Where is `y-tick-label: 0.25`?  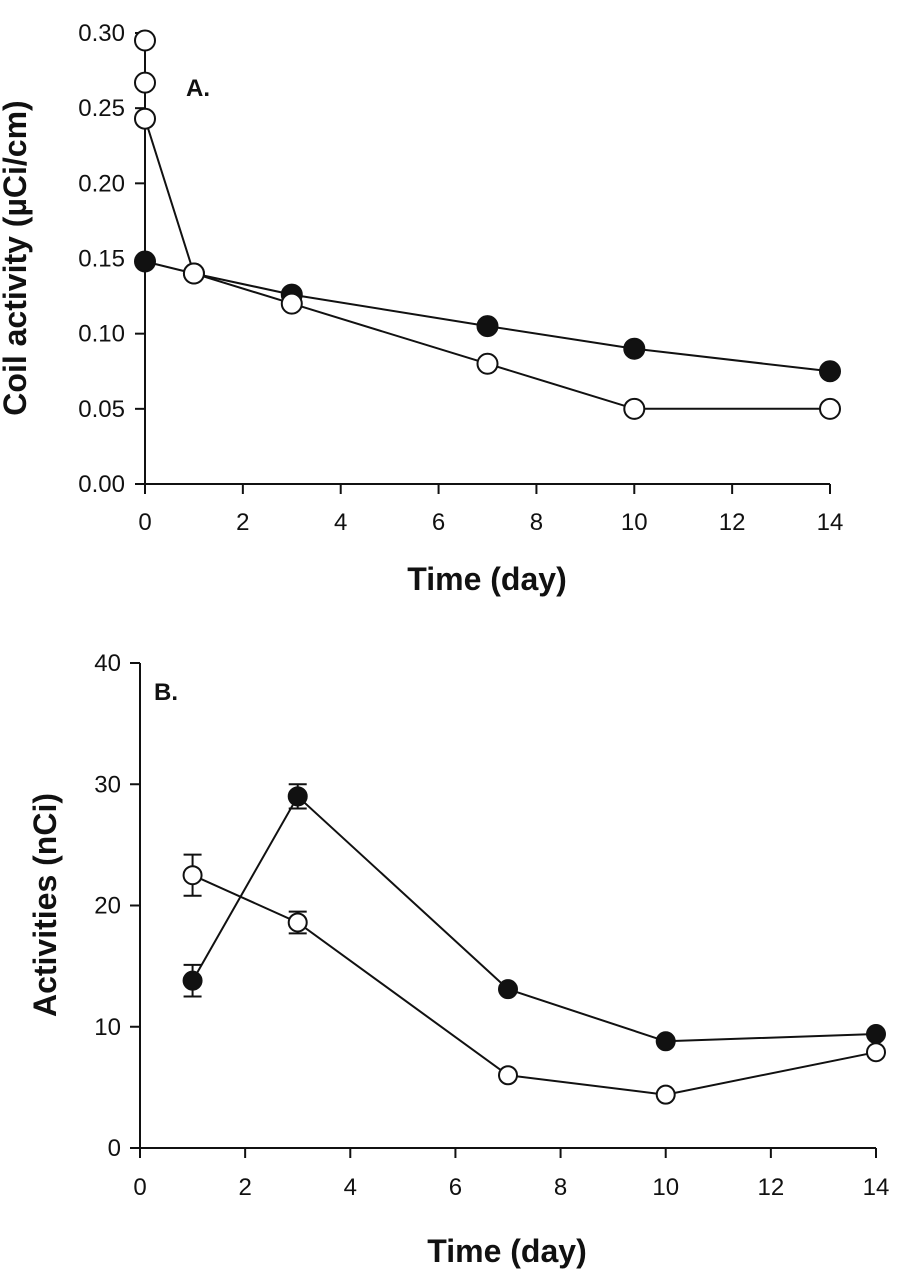
y-tick-label: 0.25 is located at coordinates (101, 108).